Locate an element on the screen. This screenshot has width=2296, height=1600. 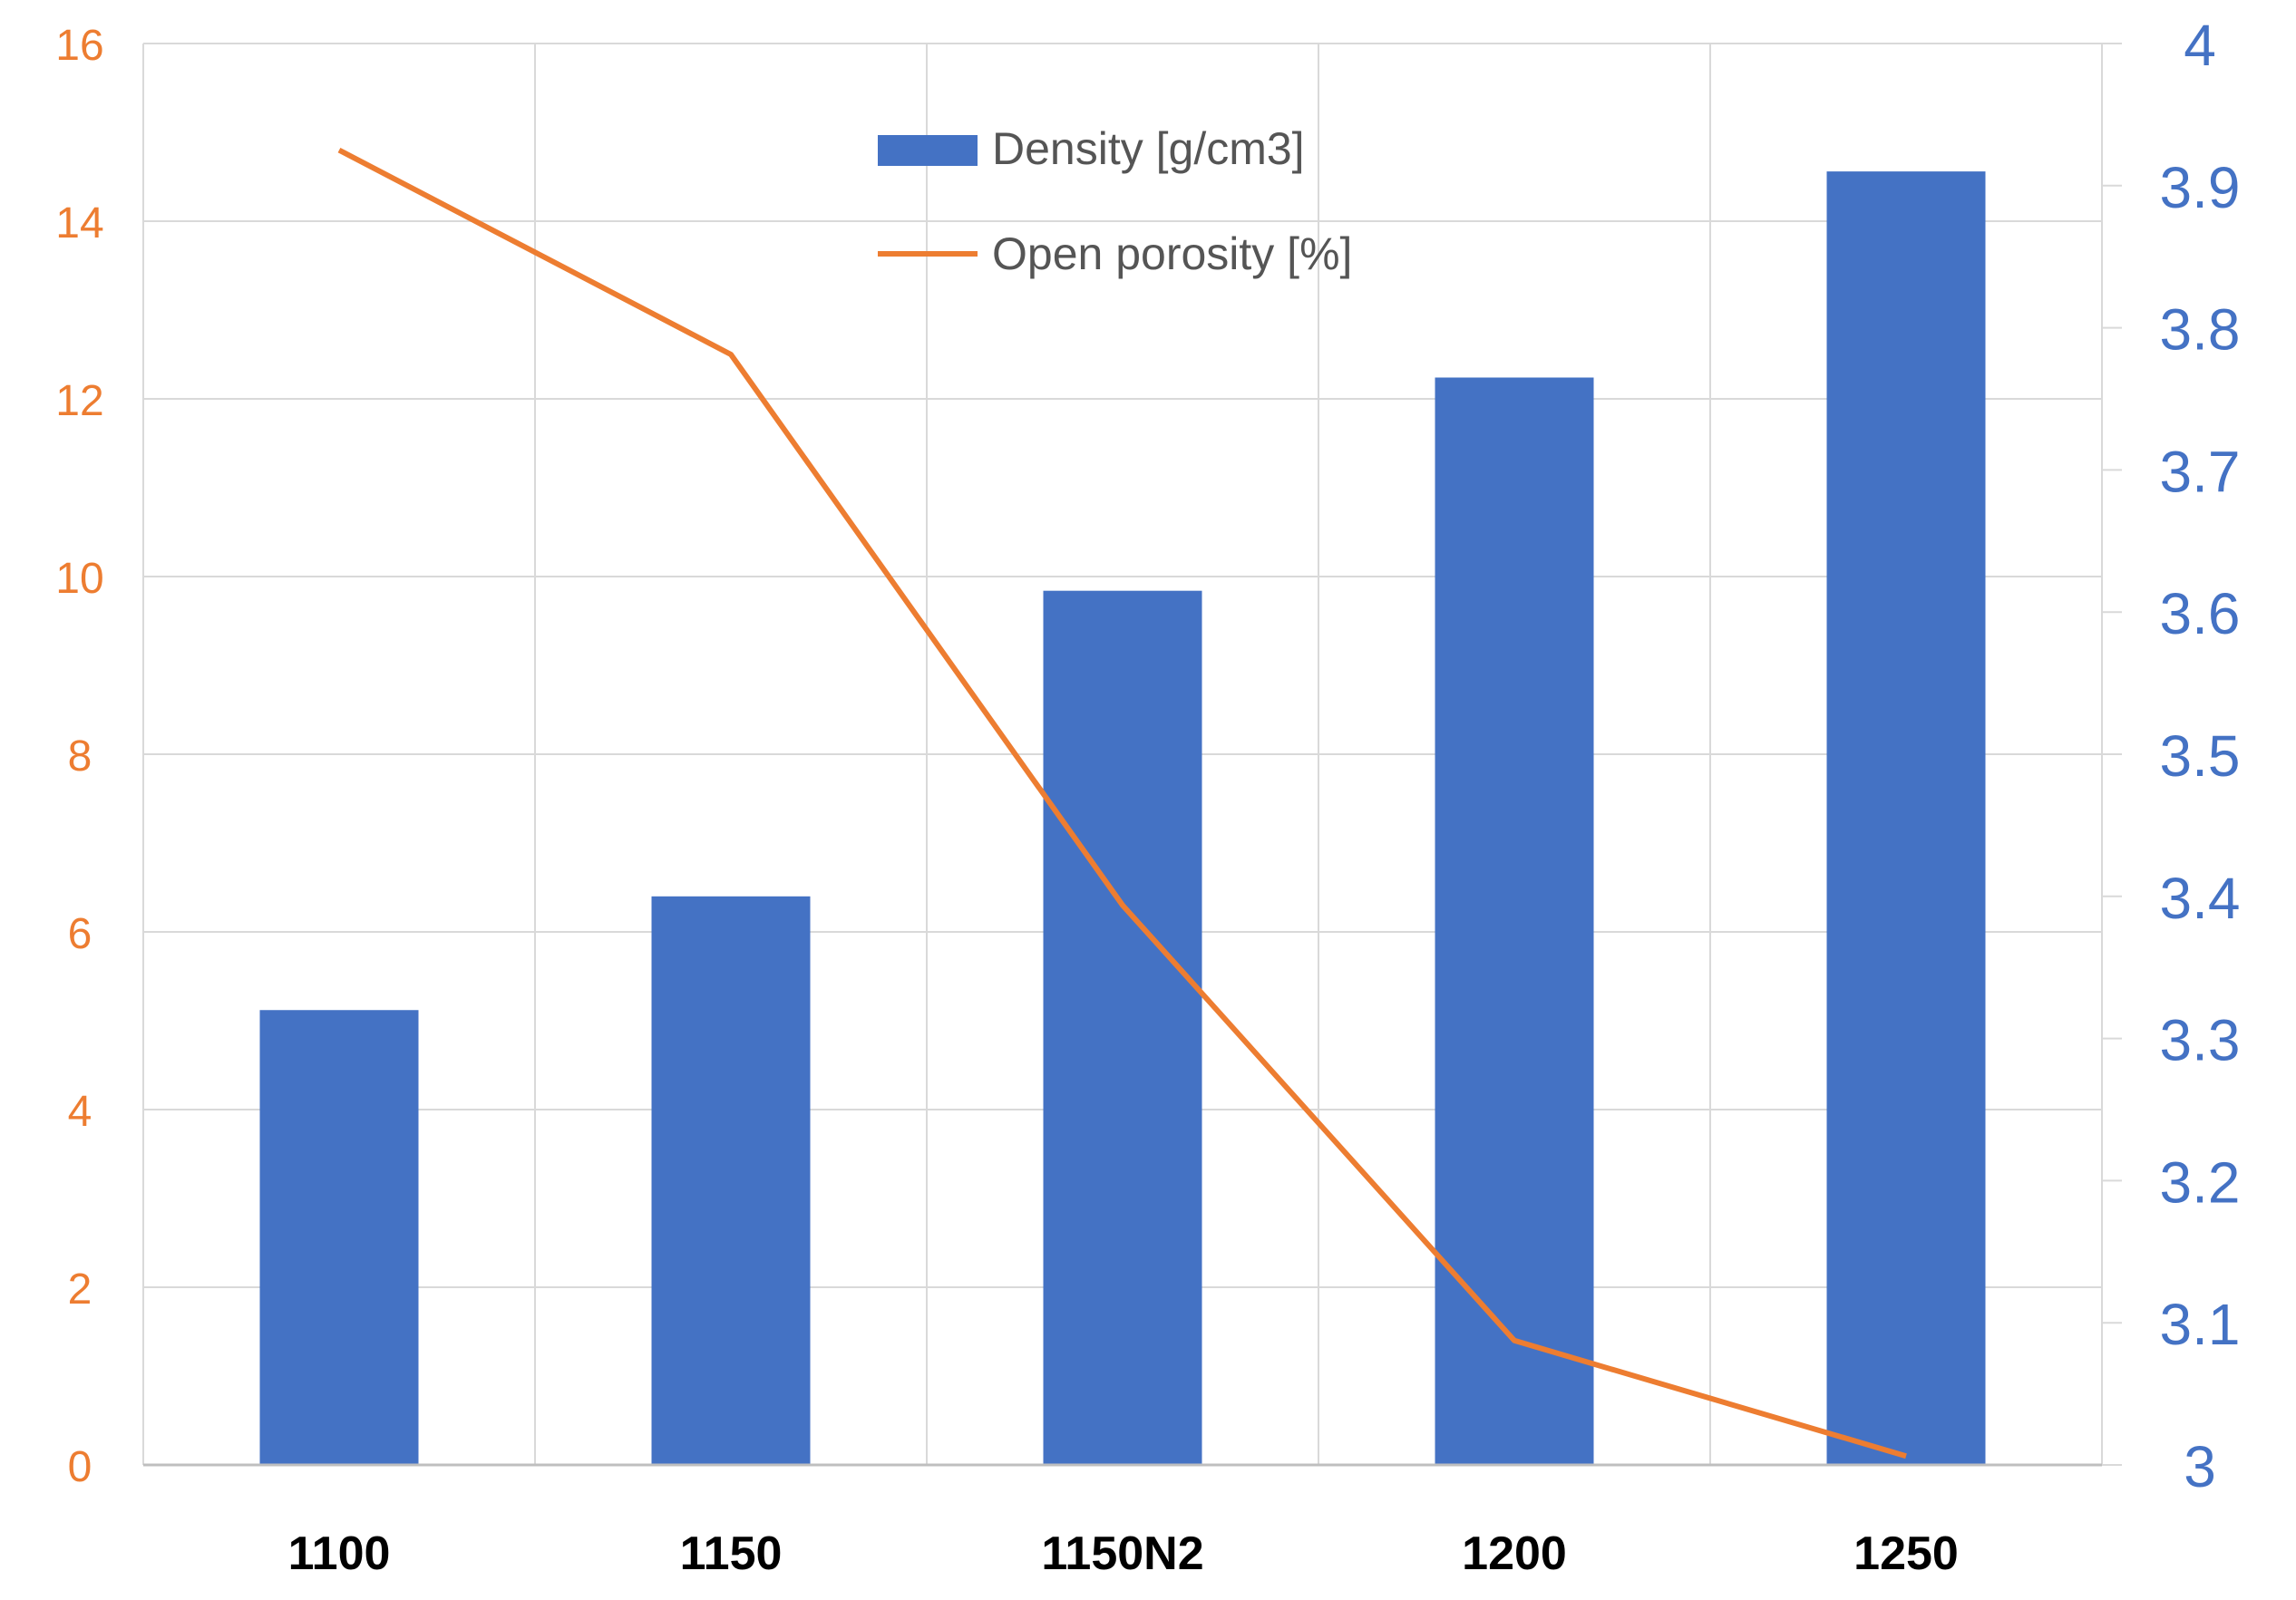
right-tick-label: 3.5 is located at coordinates (2200, 756).